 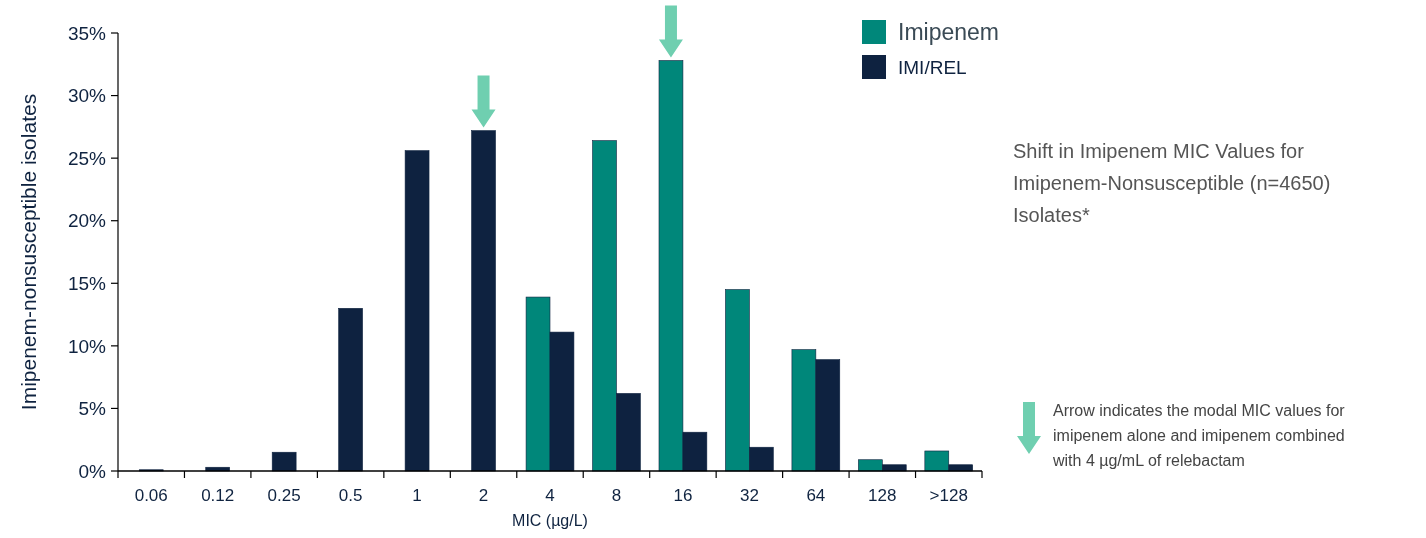 What do you see at coordinates (550, 495) in the screenshot?
I see `x-tick-label: 4` at bounding box center [550, 495].